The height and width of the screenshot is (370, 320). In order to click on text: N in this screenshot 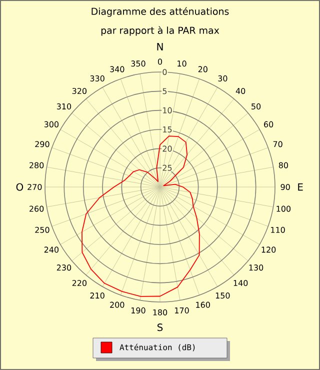, I will do `click(160, 46)`.